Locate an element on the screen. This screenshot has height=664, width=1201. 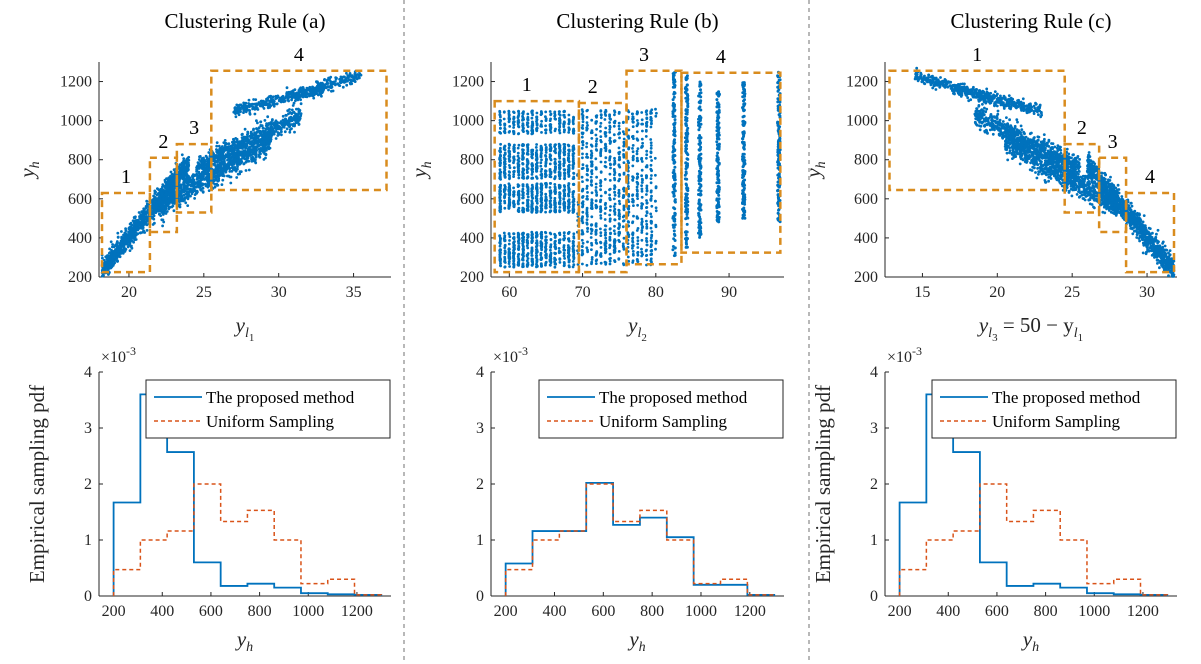
scatter-b-y-tick-label: 600 is located at coordinates (472, 199).